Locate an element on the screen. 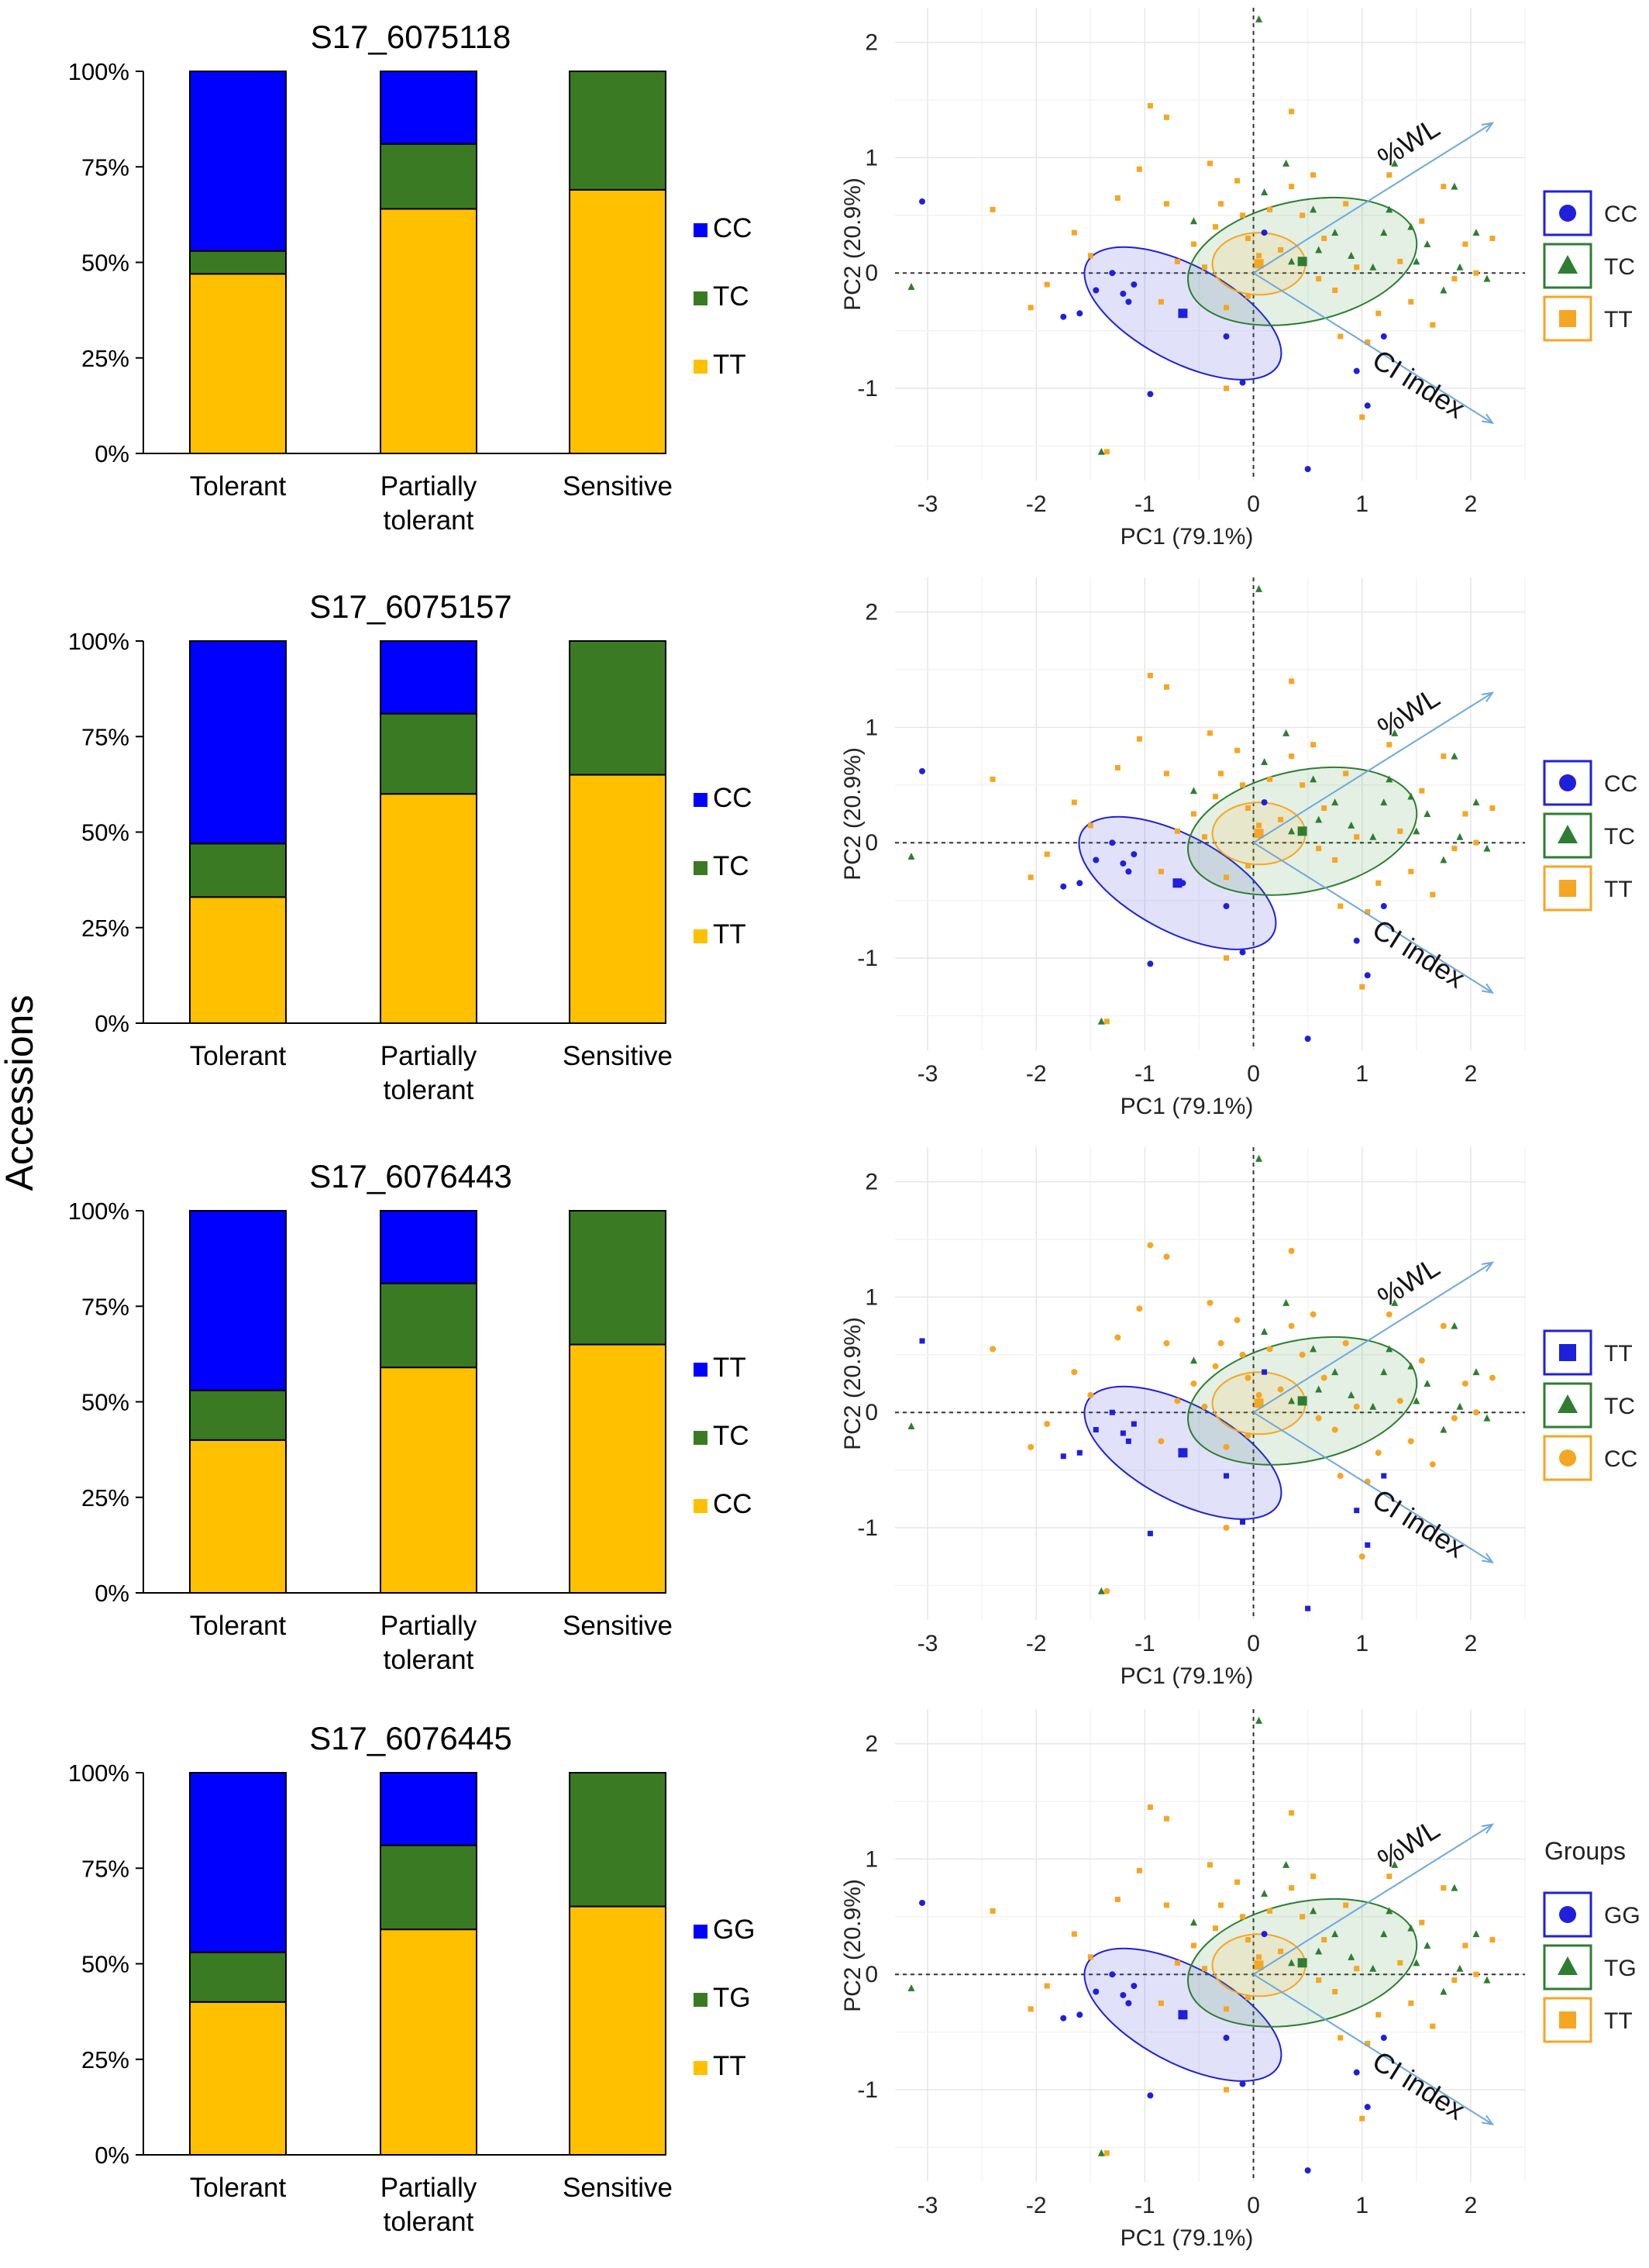 The height and width of the screenshot is (2268, 1649). x-axis-label: PC1 (79.1%) is located at coordinates (1187, 1106).